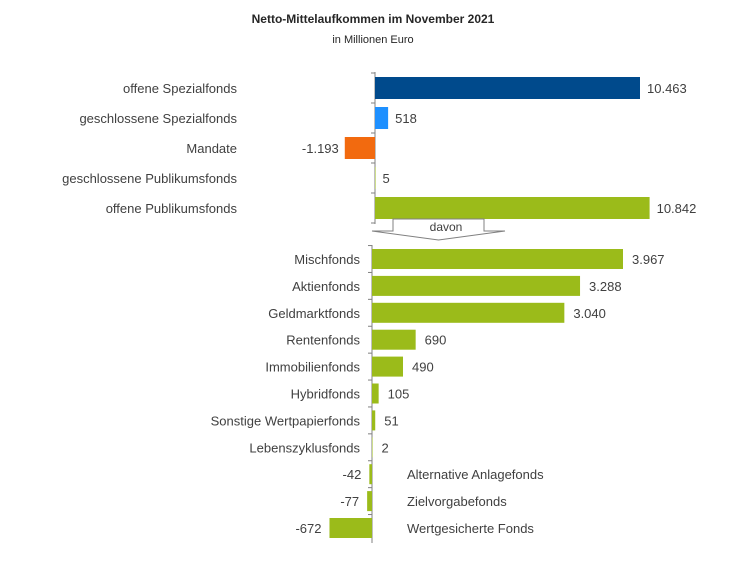  I want to click on value-label: 3.967, so click(648, 259).